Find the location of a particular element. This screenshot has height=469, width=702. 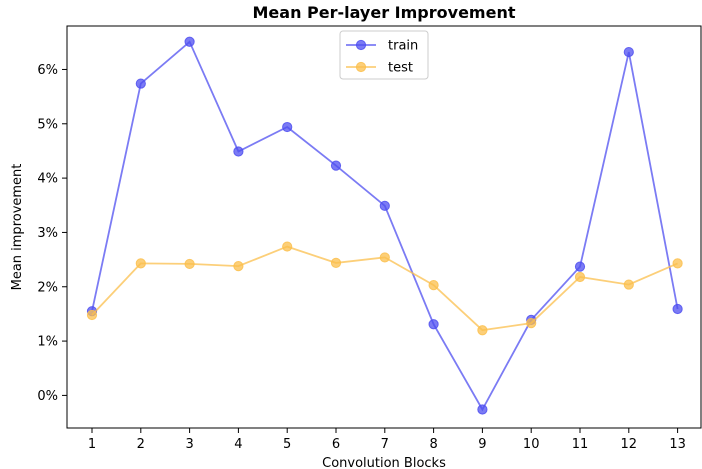

y-tick-label: 4% is located at coordinates (47, 179).